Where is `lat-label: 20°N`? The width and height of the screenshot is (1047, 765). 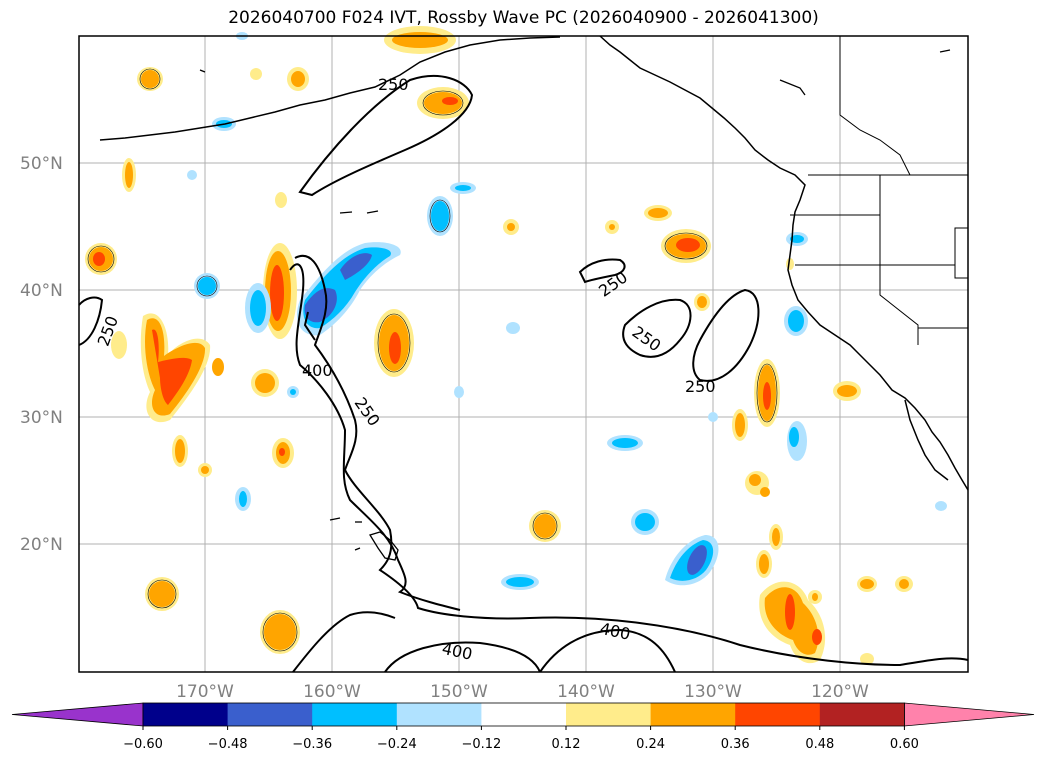
lat-label: 20°N is located at coordinates (41, 545).